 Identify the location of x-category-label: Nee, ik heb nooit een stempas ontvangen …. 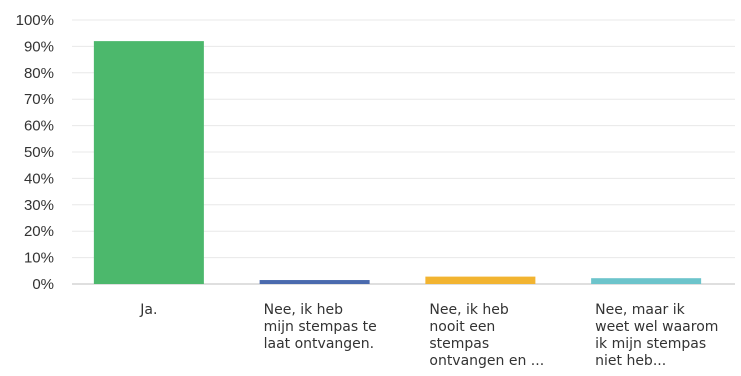
(487, 335).